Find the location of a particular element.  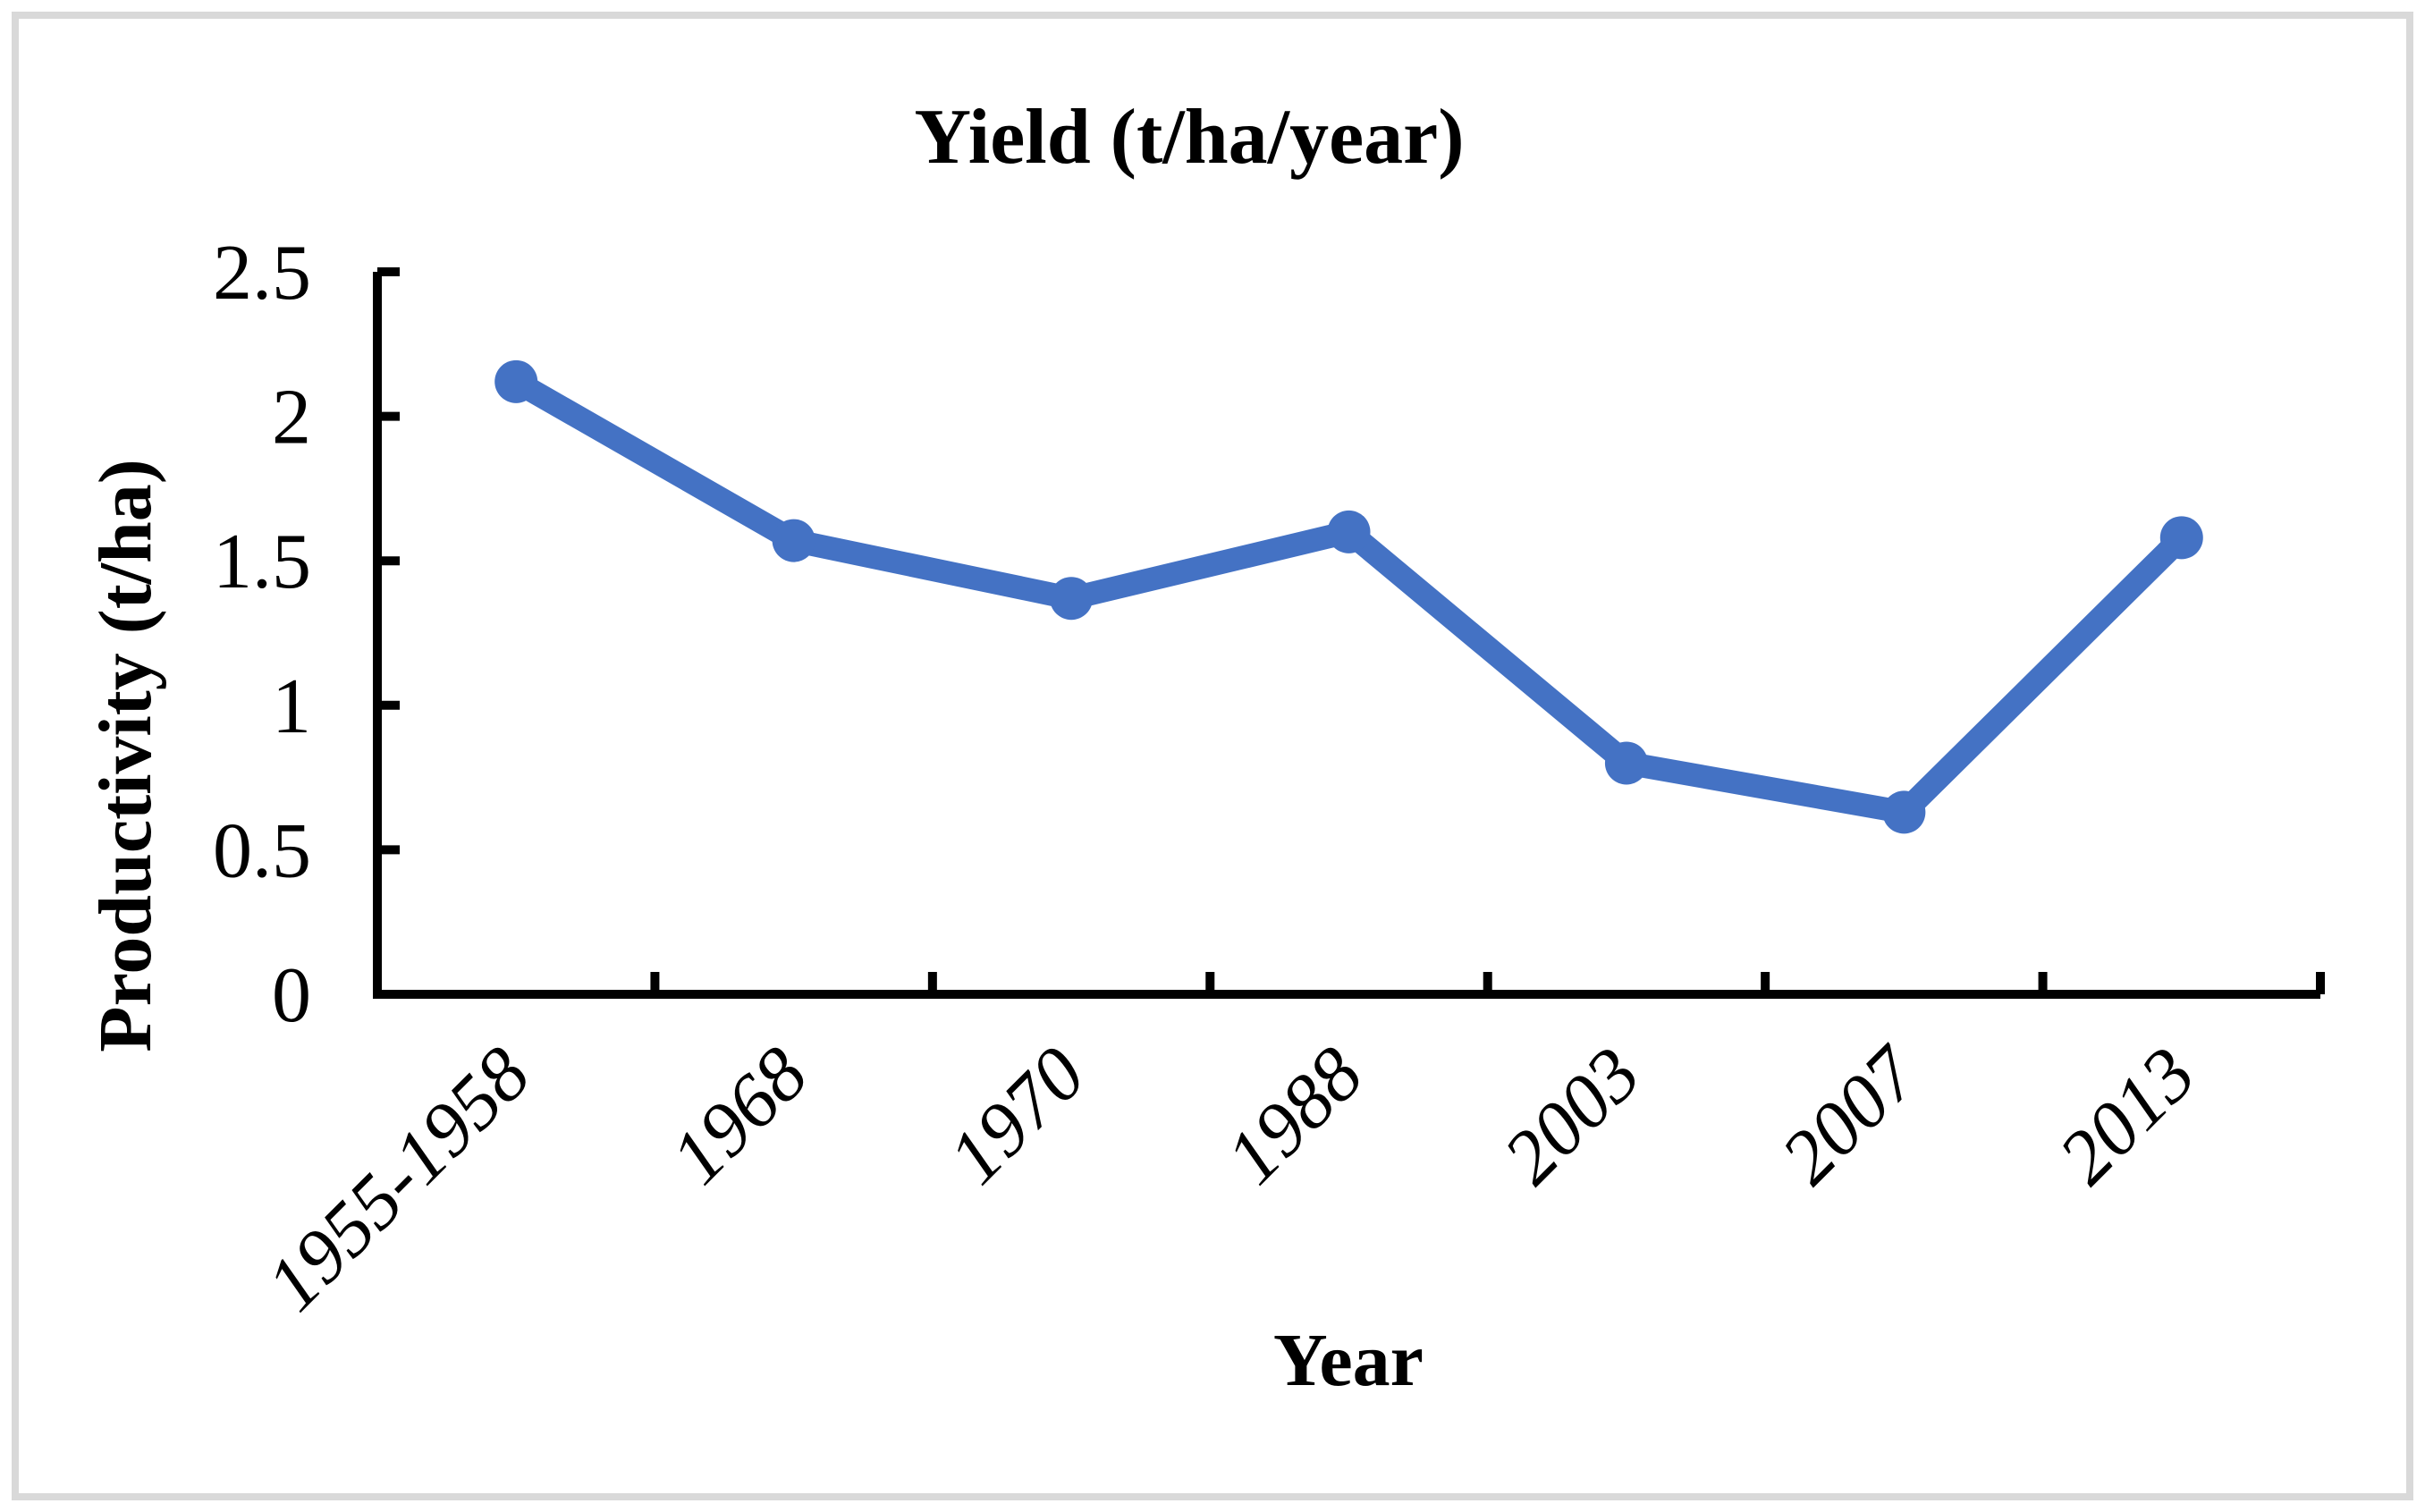

y-axis-tick-labels: 0 0.5 1 1.5 2 2.5 is located at coordinates (262, 634).